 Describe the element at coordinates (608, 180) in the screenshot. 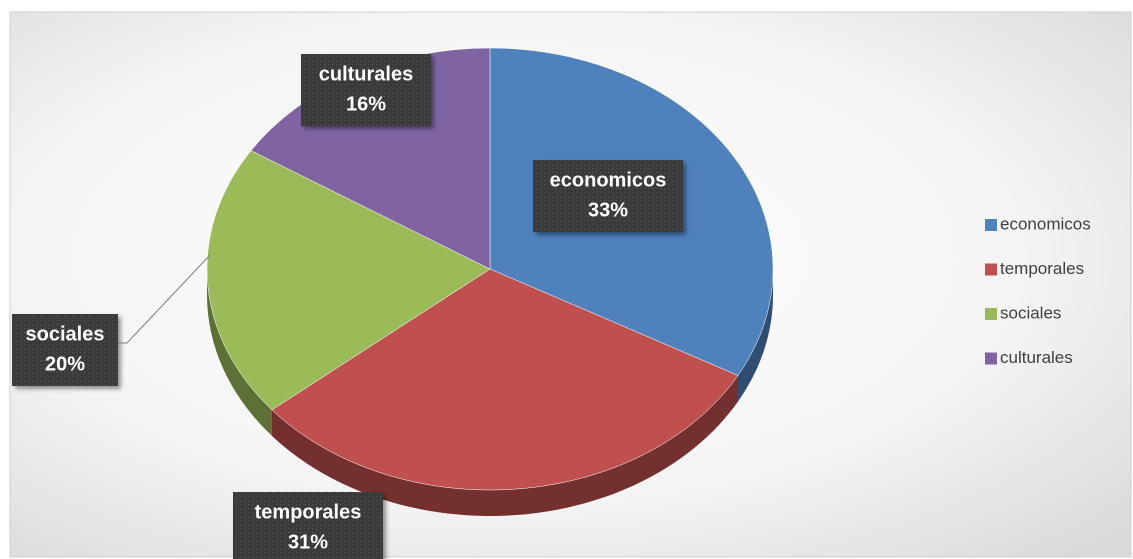

I see `data-label-category: economicos` at that location.